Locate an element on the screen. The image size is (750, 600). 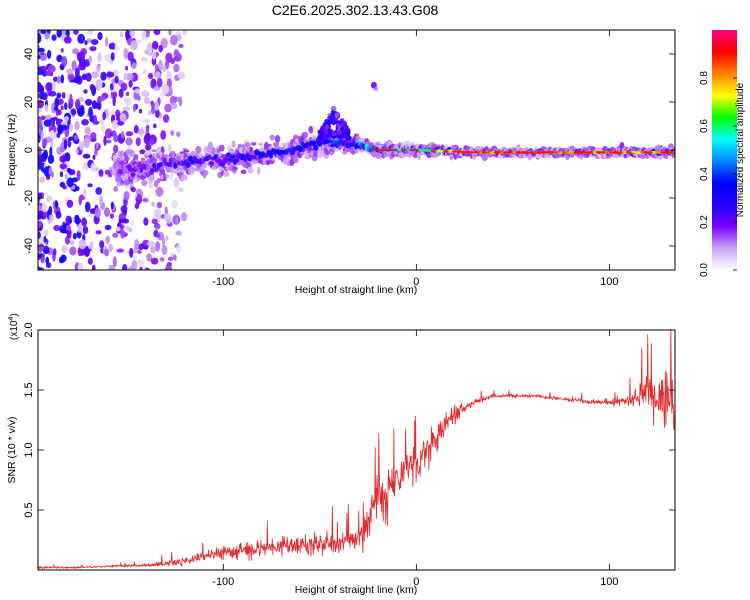
colorbar-ticks: 0.0 0.2 0.4 0.6 0.8 is located at coordinates (718, 174).